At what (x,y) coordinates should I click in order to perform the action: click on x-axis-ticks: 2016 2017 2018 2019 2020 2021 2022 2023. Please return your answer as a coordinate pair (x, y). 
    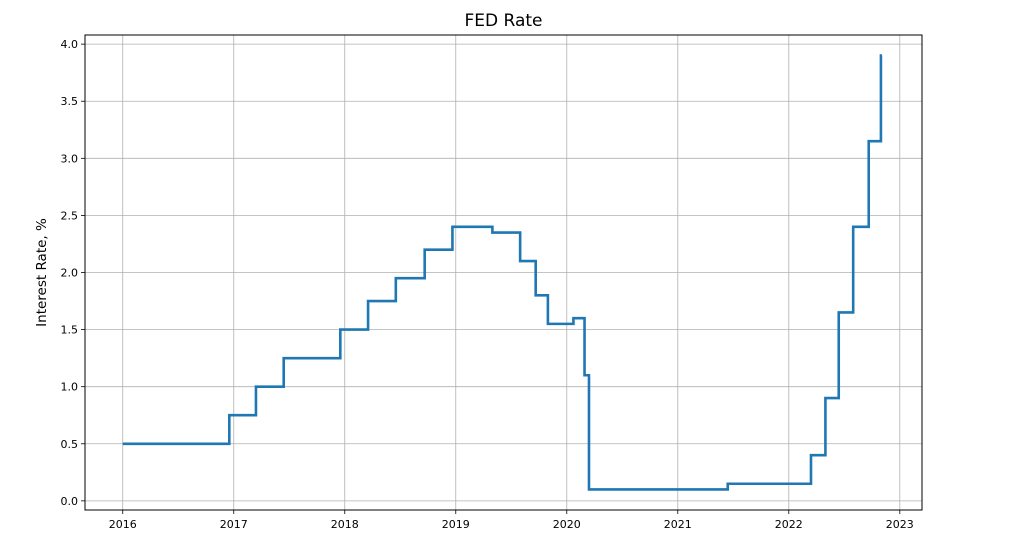
    Looking at the image, I should click on (511, 520).